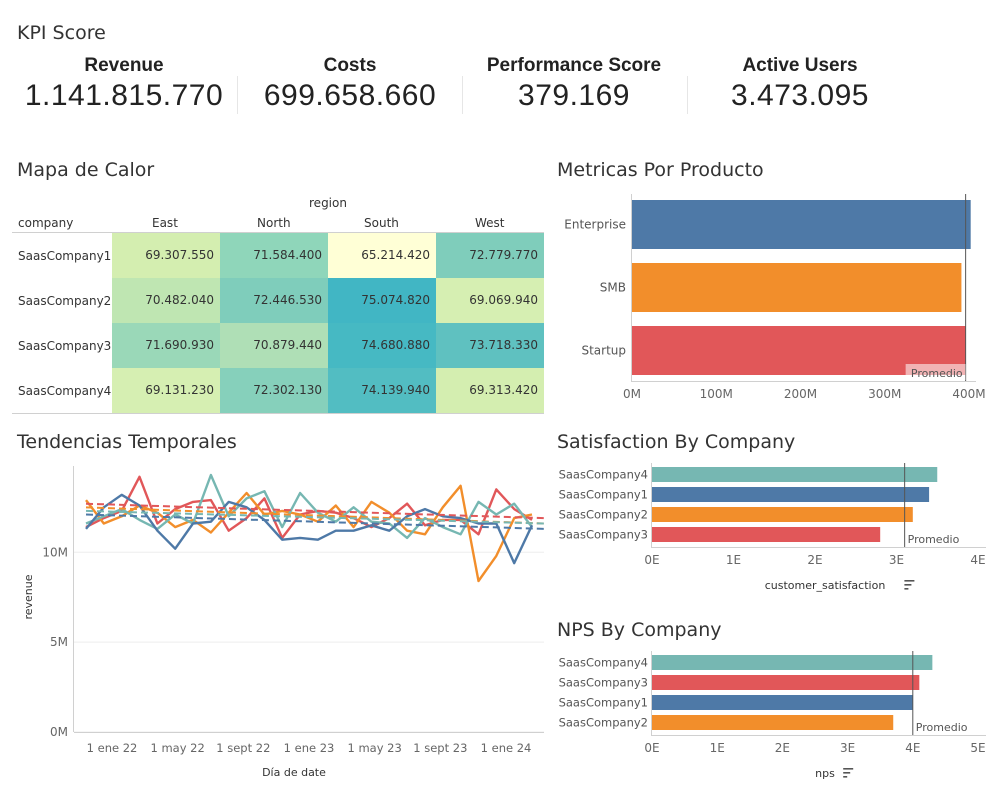  What do you see at coordinates (46, 223) in the screenshot?
I see `heatmap-row-header: company` at bounding box center [46, 223].